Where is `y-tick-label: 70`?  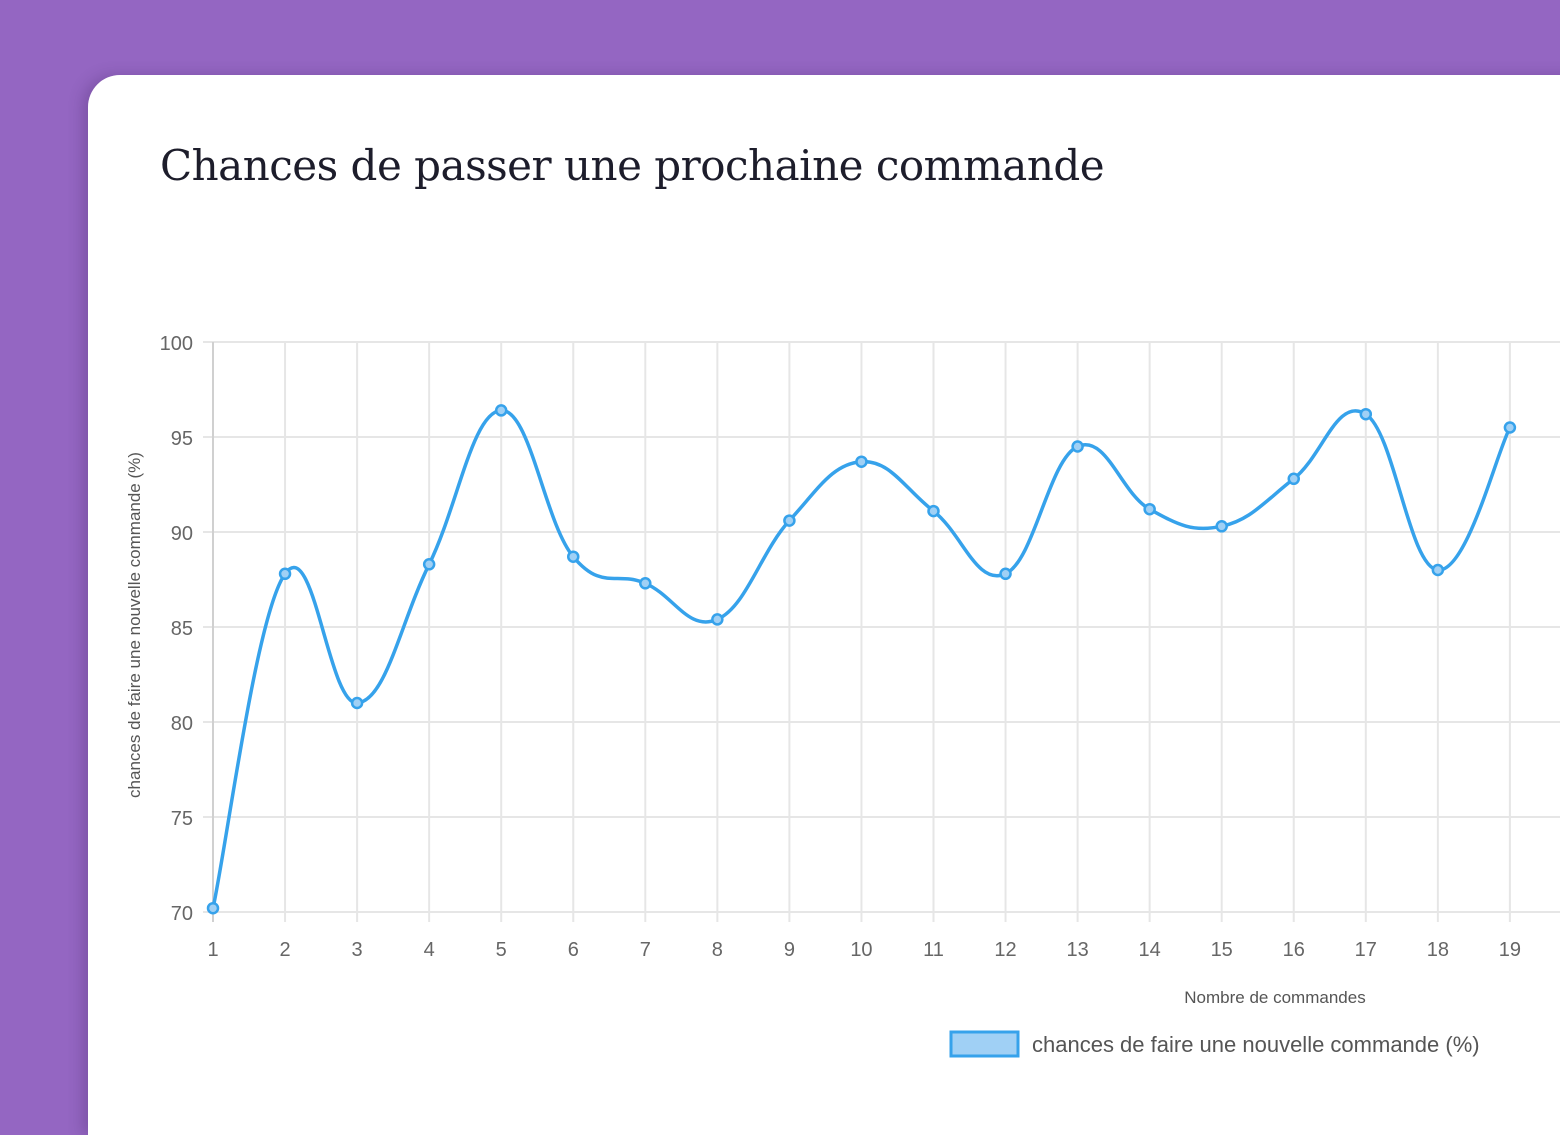
y-tick-label: 70 is located at coordinates (182, 914).